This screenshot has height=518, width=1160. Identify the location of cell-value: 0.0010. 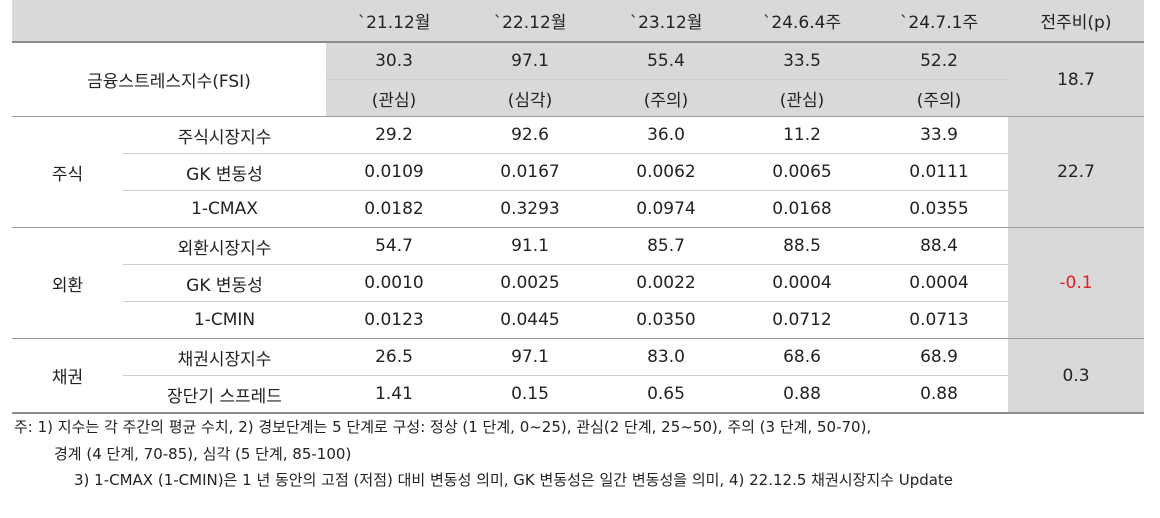
(394, 283).